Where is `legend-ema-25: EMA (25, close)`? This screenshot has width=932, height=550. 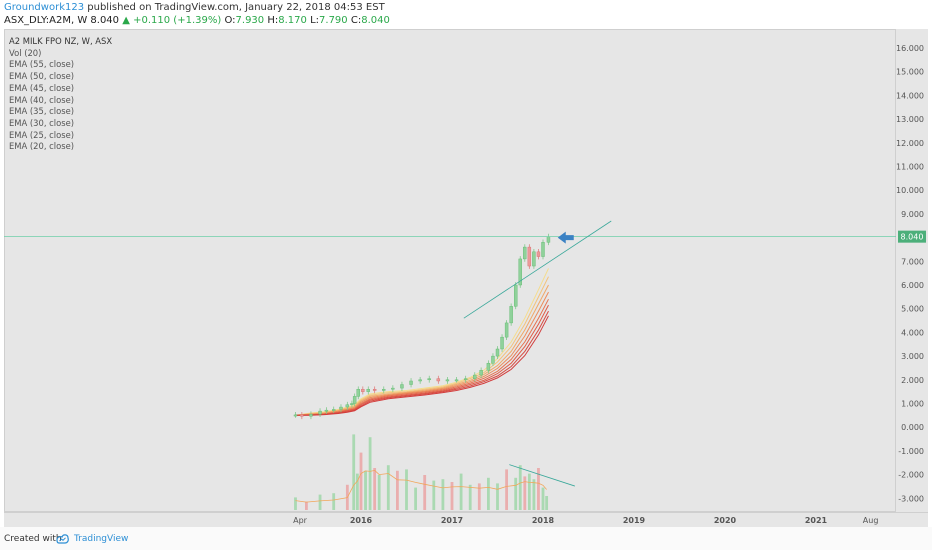
legend-ema-25: EMA (25, close) is located at coordinates (41, 134).